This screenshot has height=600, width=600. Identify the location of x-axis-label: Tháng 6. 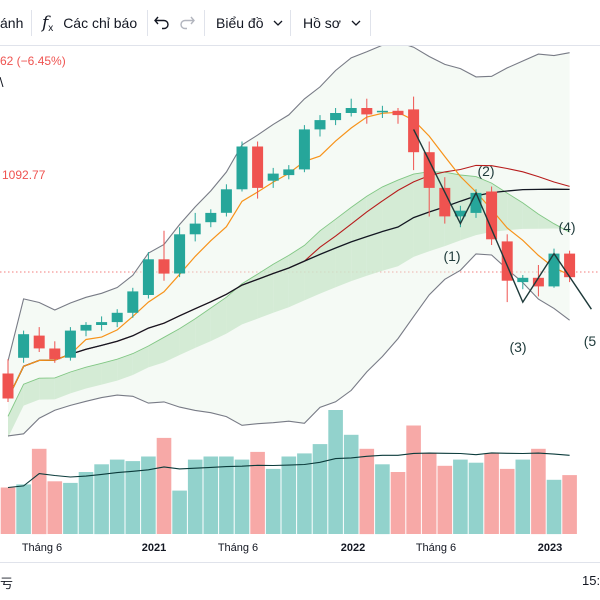
(42, 548).